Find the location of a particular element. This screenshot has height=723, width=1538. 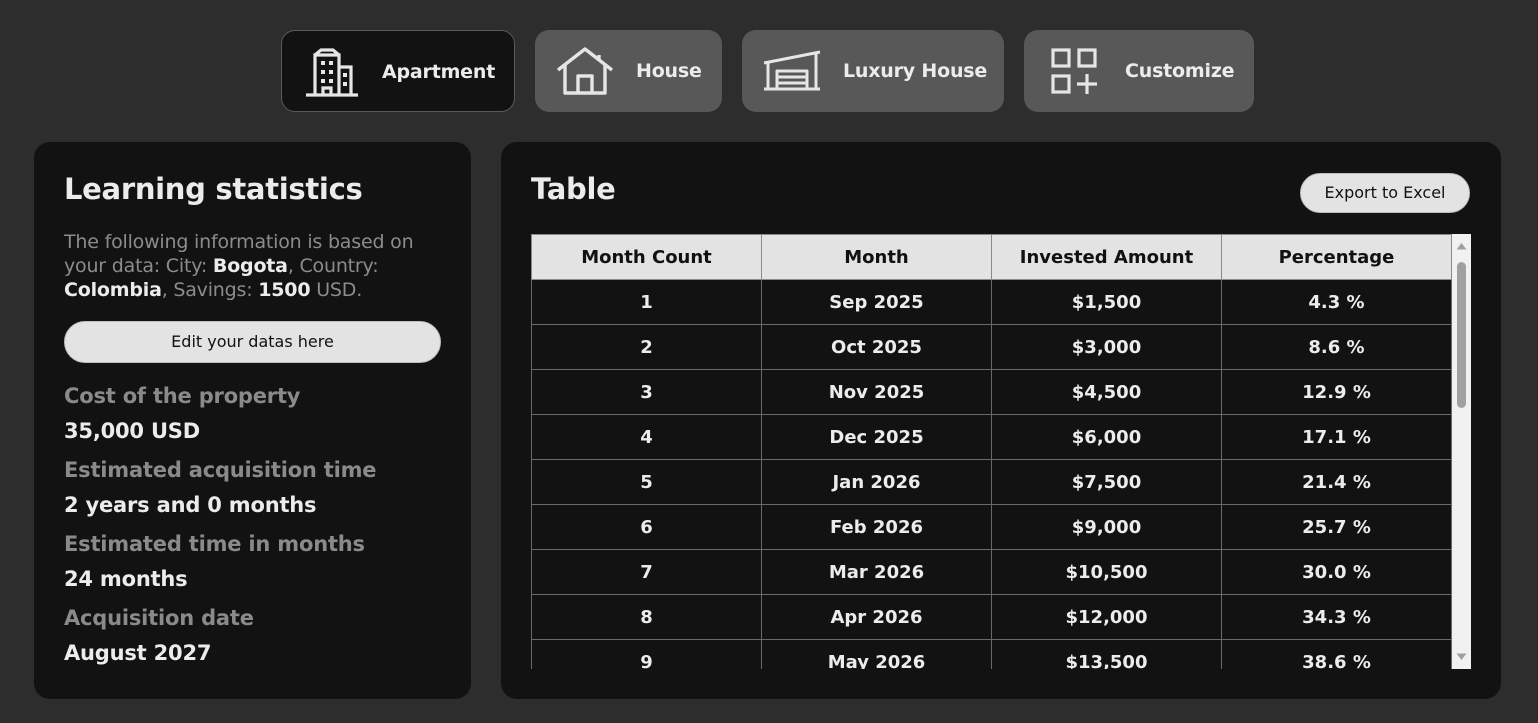

month-count-cell: 7 is located at coordinates (646, 572).